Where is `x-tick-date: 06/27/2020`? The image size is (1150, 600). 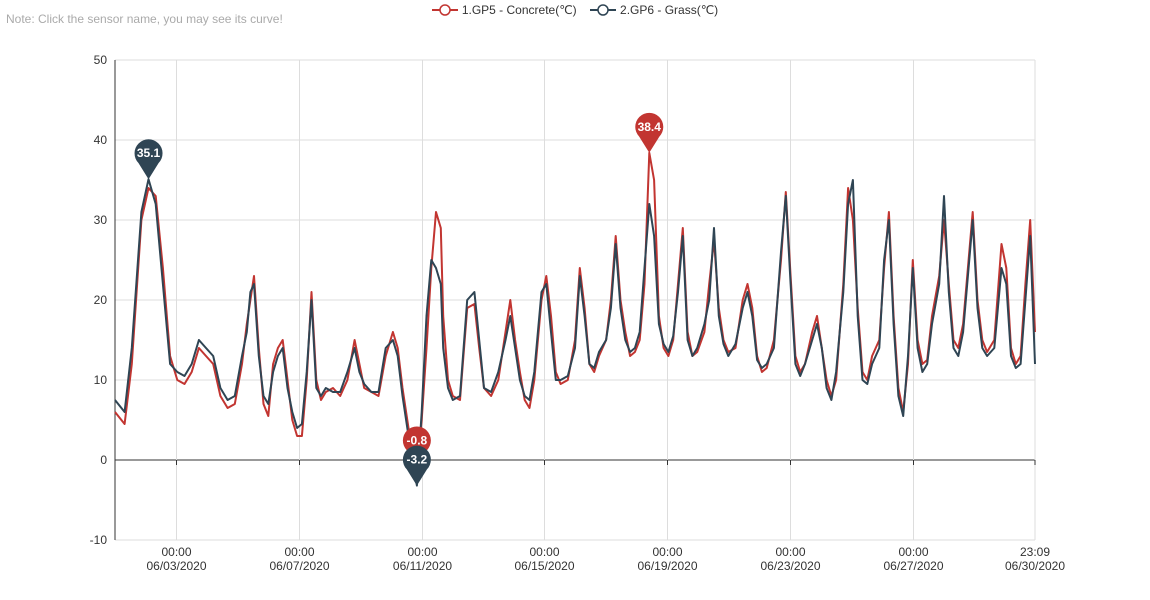 x-tick-date: 06/27/2020 is located at coordinates (913, 566).